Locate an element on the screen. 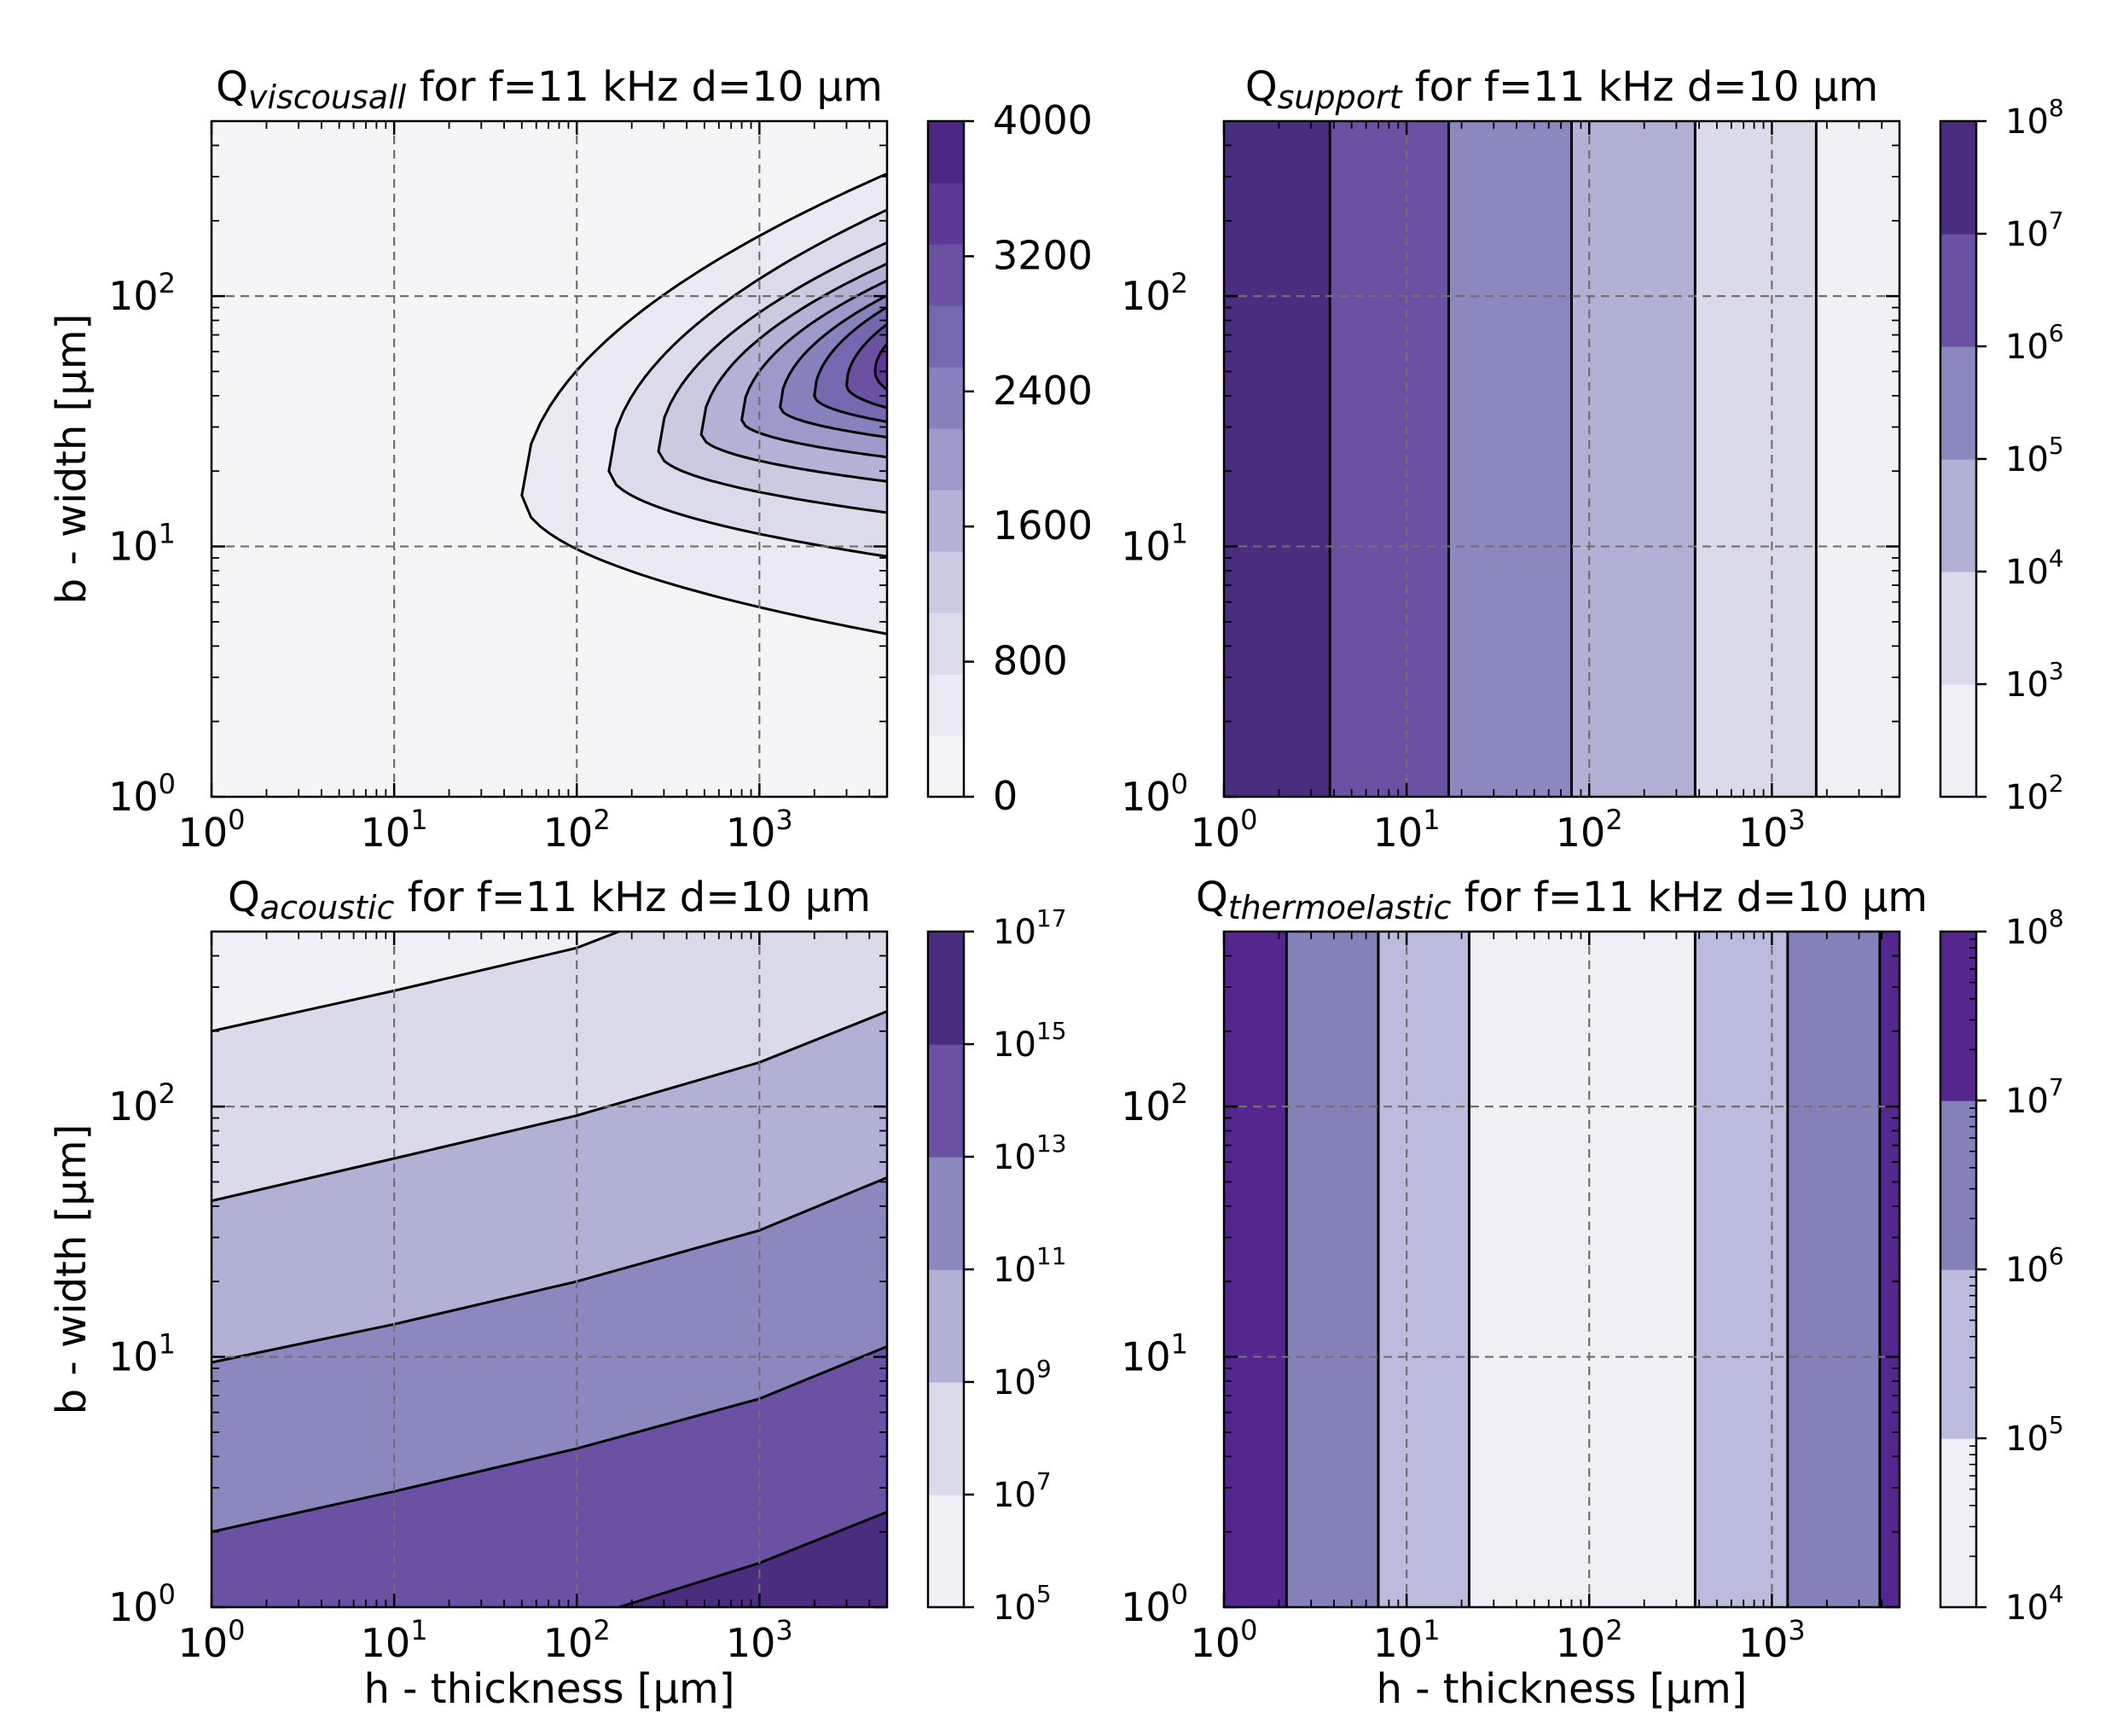 The width and height of the screenshot is (2117, 1736). colorbar-tick-label: 10⁶ is located at coordinates (2034, 1266).